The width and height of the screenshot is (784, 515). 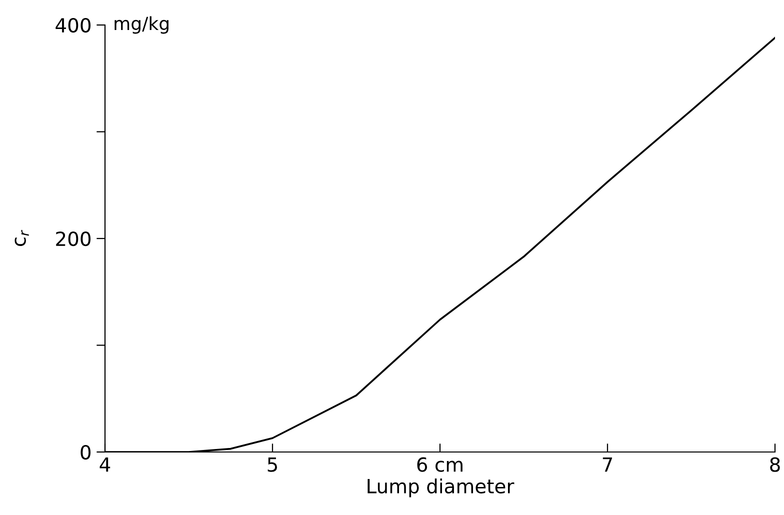 I want to click on x-tick-label: 7, so click(x=607, y=464).